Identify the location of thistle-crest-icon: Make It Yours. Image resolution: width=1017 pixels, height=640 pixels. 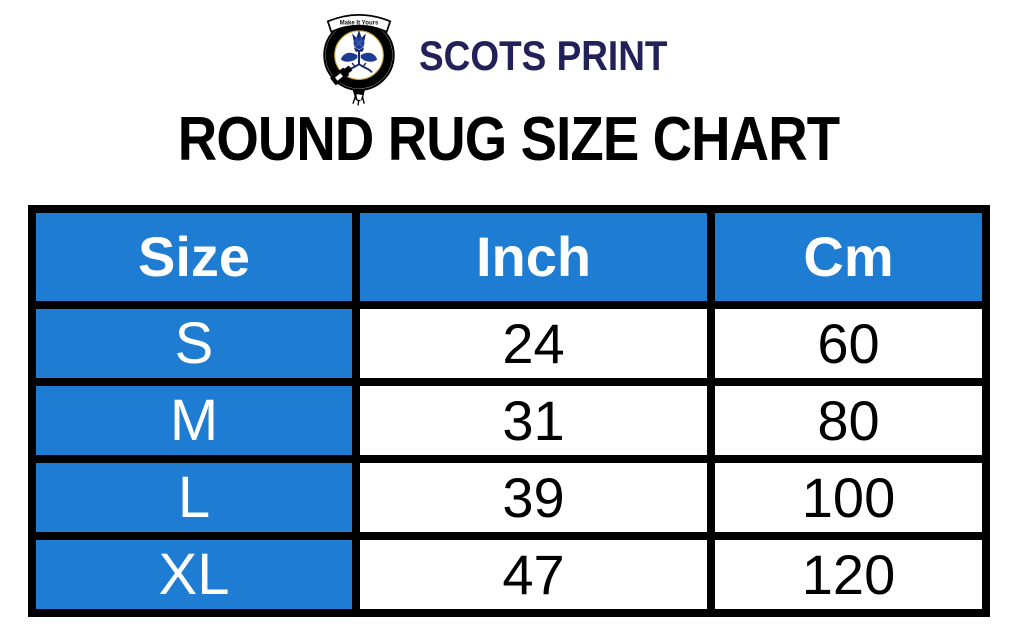
(359, 60).